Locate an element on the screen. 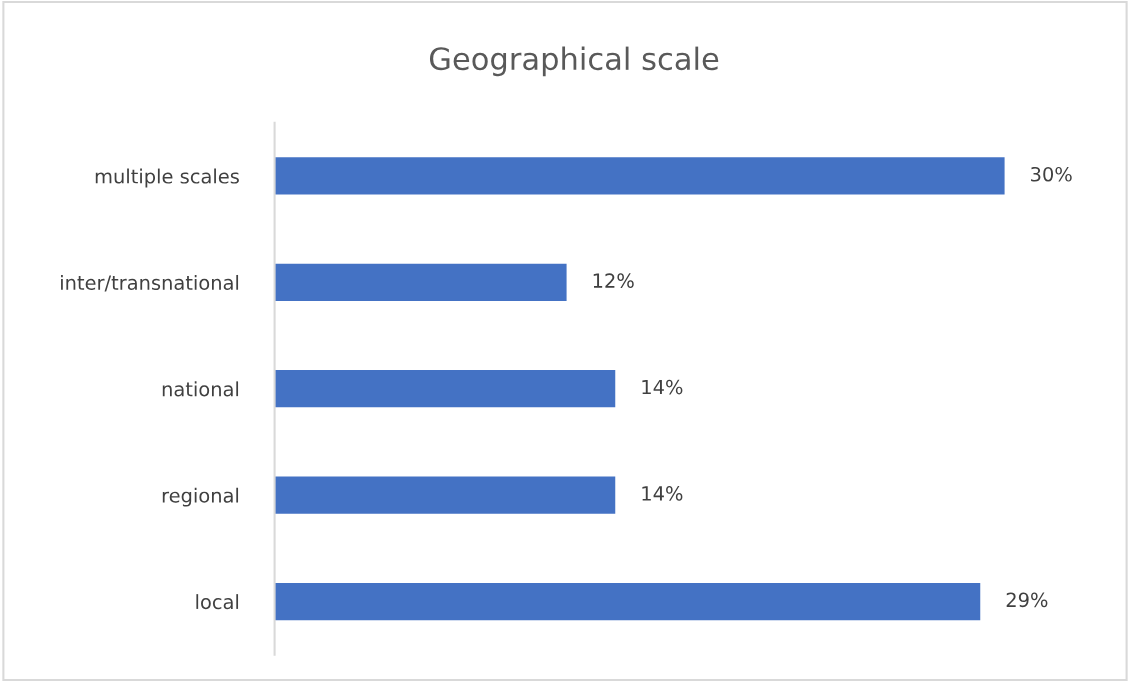 This screenshot has width=1130, height=682. data-label: 29% is located at coordinates (1027, 600).